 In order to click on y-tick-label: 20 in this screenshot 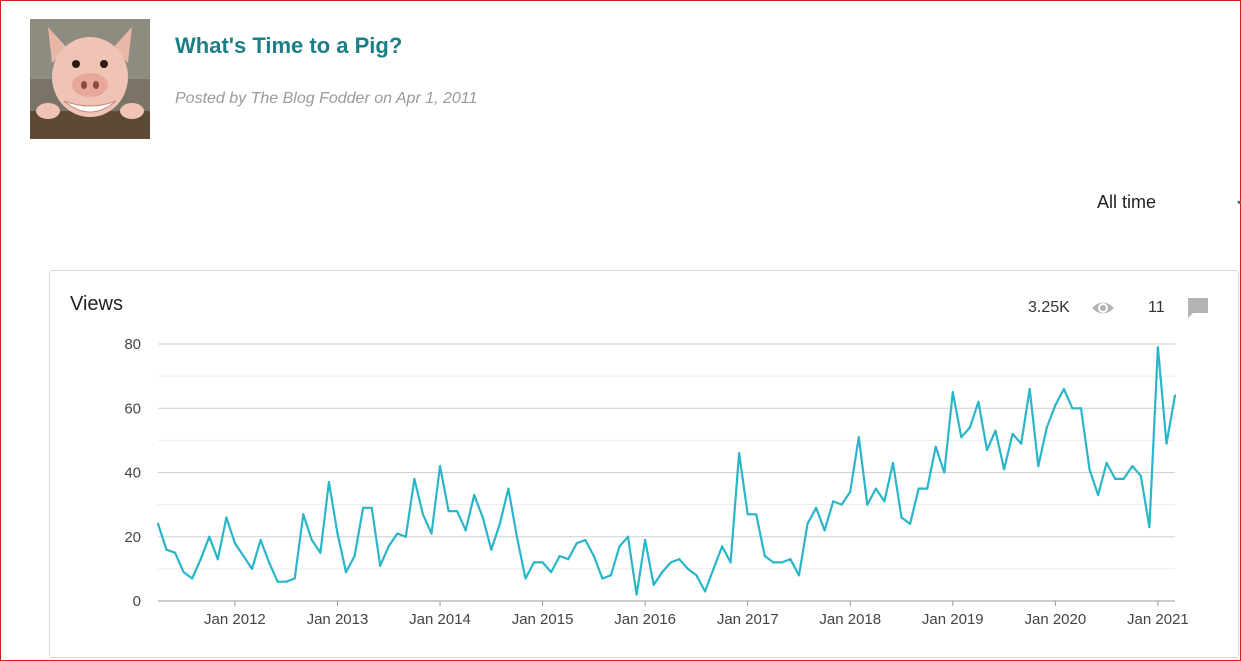, I will do `click(132, 537)`.